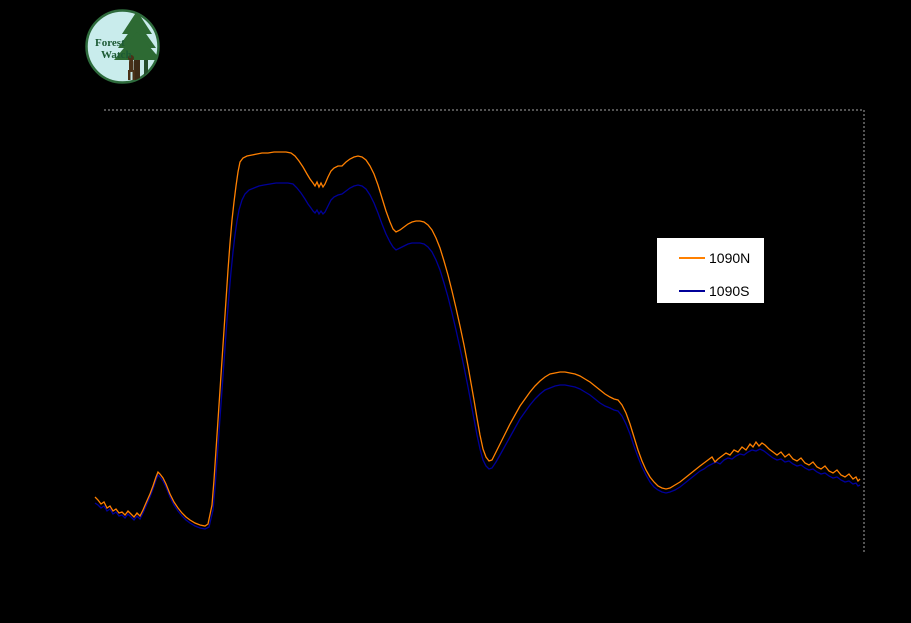  Describe the element at coordinates (729, 291) in the screenshot. I see `legend-label: 1090S` at that location.